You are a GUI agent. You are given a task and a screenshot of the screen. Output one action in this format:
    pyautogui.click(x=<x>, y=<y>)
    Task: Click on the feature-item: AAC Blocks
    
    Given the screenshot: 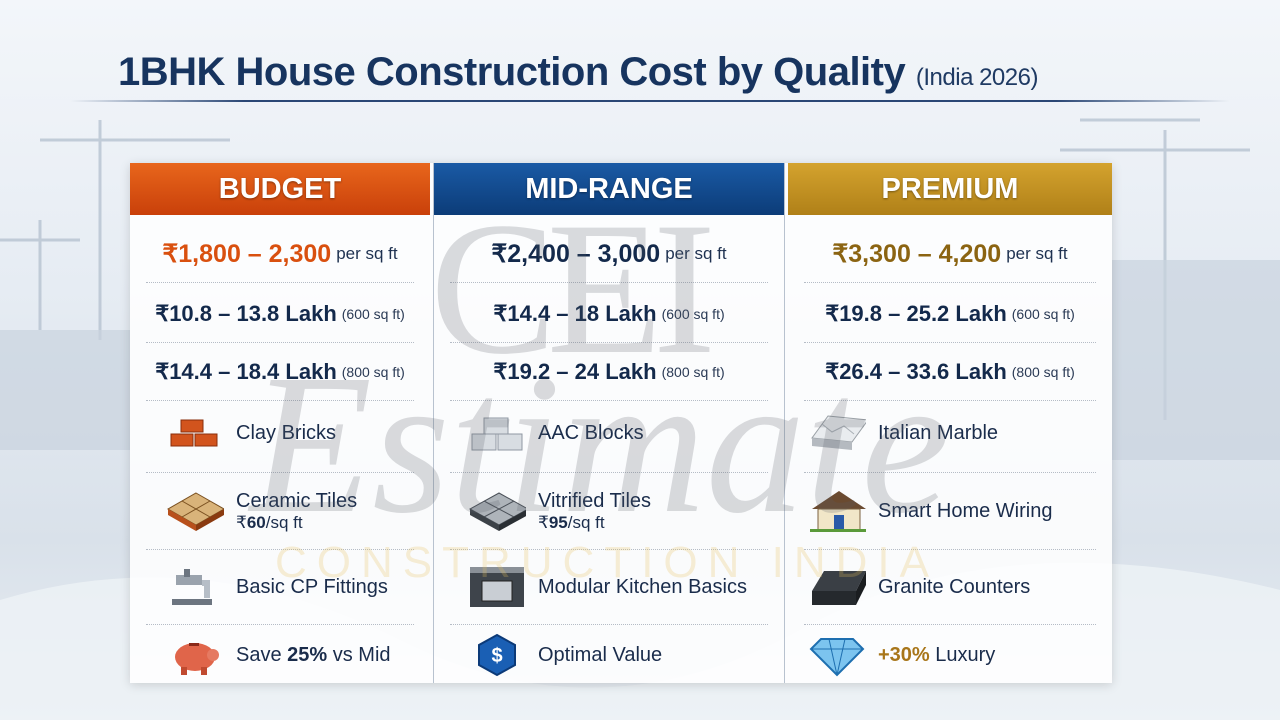 What is the action you would take?
    pyautogui.click(x=609, y=434)
    